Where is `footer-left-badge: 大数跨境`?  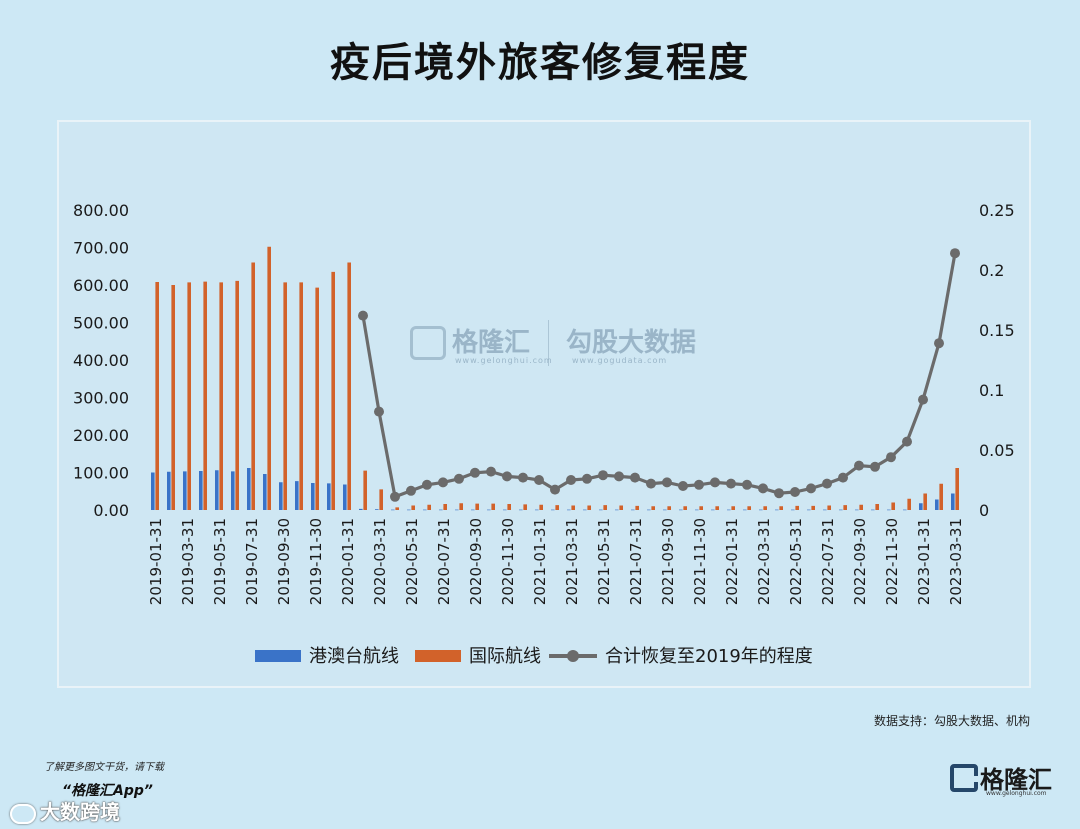
footer-left-badge: 大数跨境 is located at coordinates (65, 810).